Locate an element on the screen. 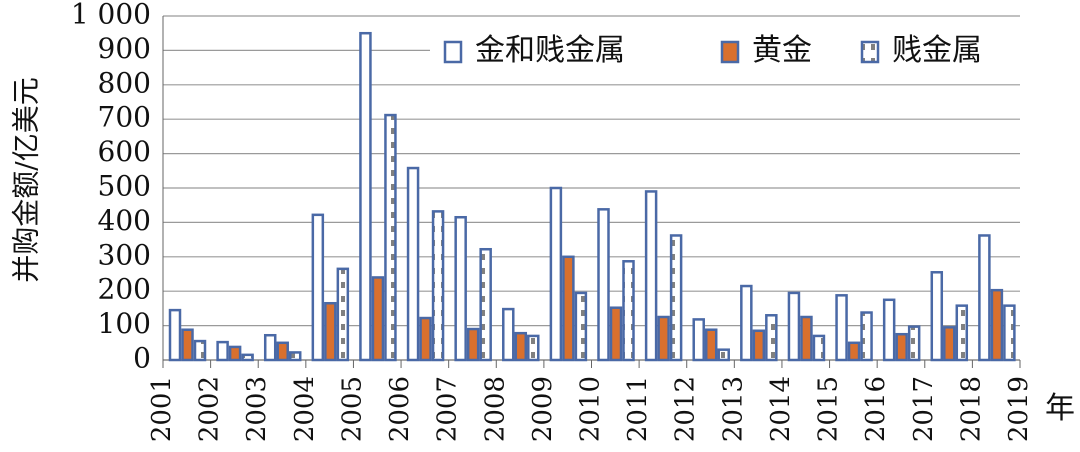 This screenshot has width=1080, height=452. y-tick-label: 400 is located at coordinates (124, 220).